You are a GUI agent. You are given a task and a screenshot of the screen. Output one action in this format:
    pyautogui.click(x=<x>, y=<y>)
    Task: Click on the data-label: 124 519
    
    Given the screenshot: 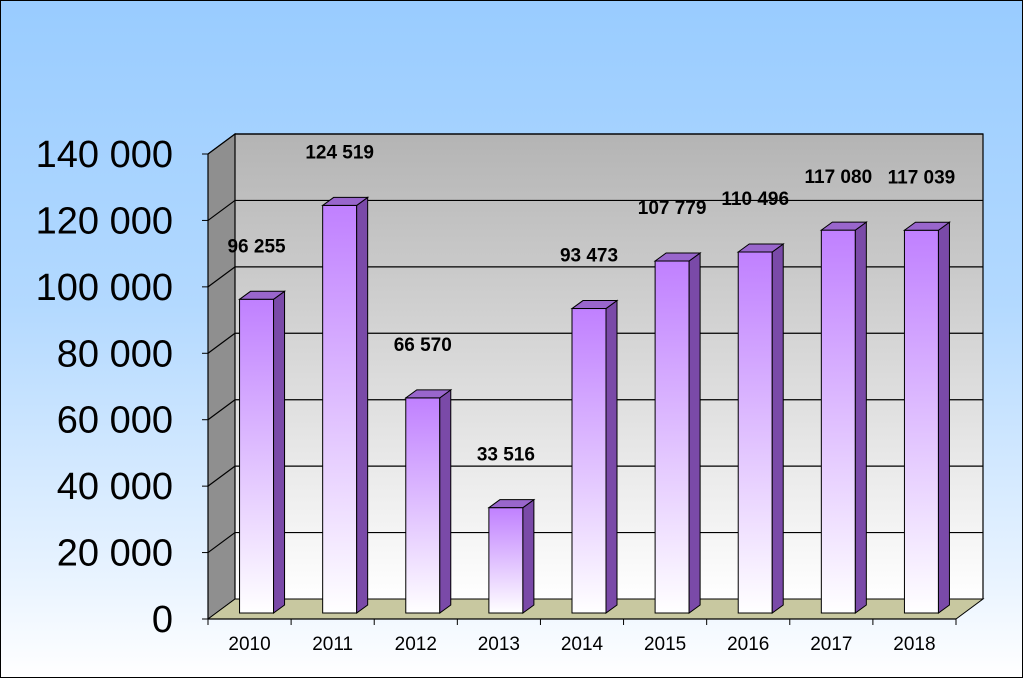 What is the action you would take?
    pyautogui.click(x=339, y=152)
    